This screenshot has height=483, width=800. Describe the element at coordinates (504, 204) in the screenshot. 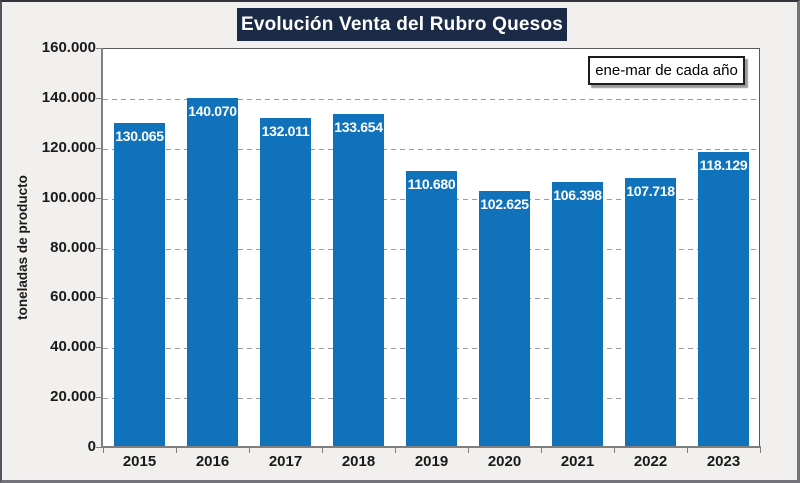

I see `bar-value-label: 102.625` at that location.